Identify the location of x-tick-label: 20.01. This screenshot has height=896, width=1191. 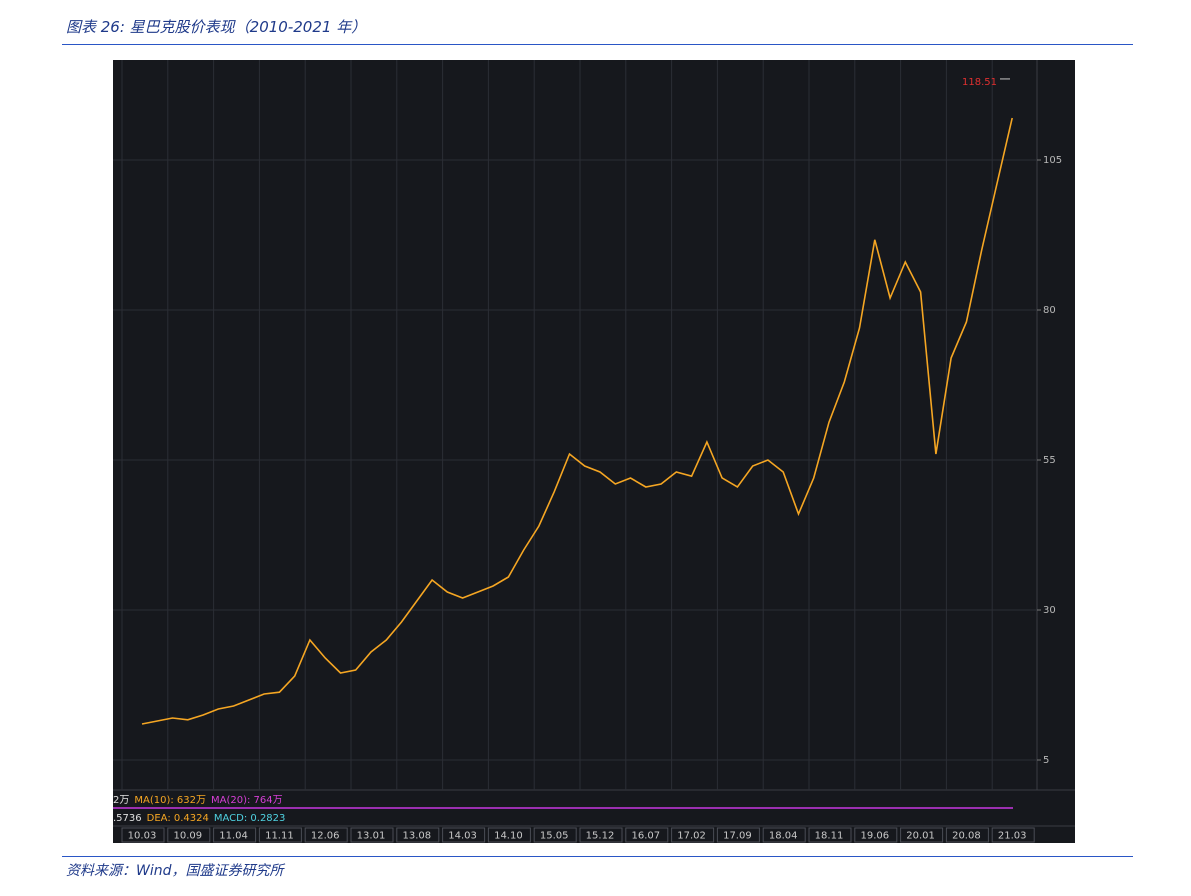
(920, 836).